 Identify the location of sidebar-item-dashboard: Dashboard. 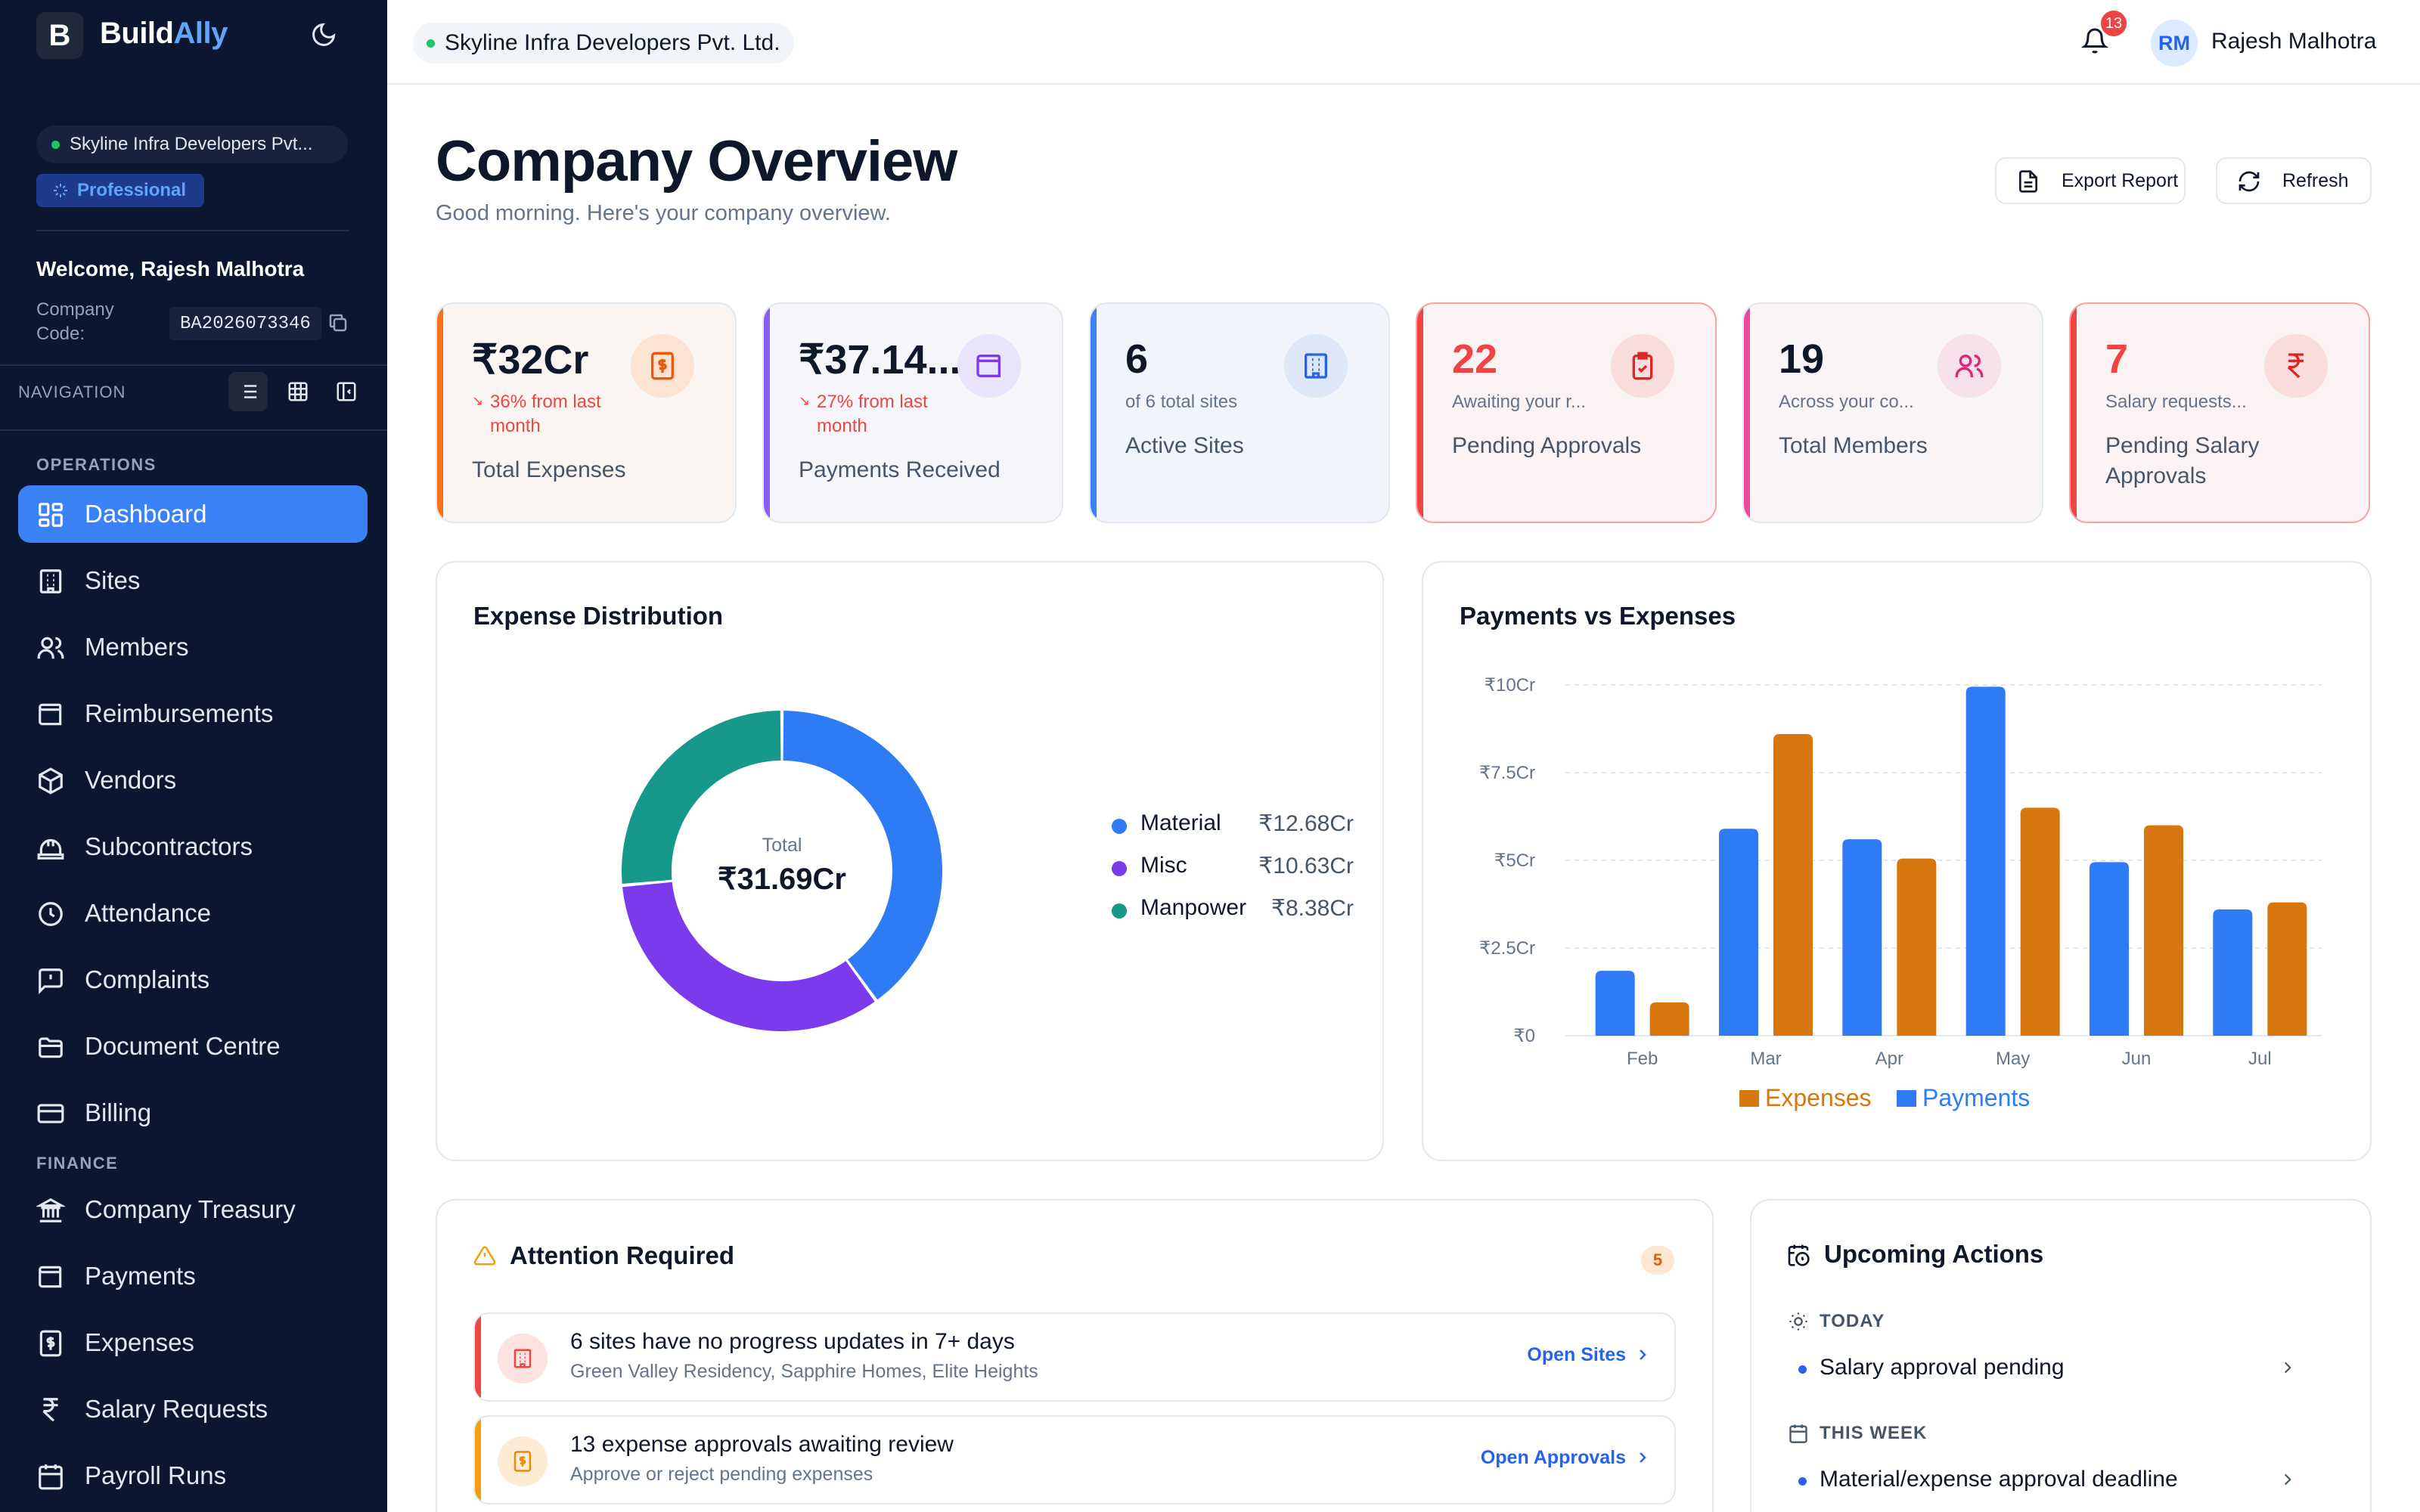
(193, 514).